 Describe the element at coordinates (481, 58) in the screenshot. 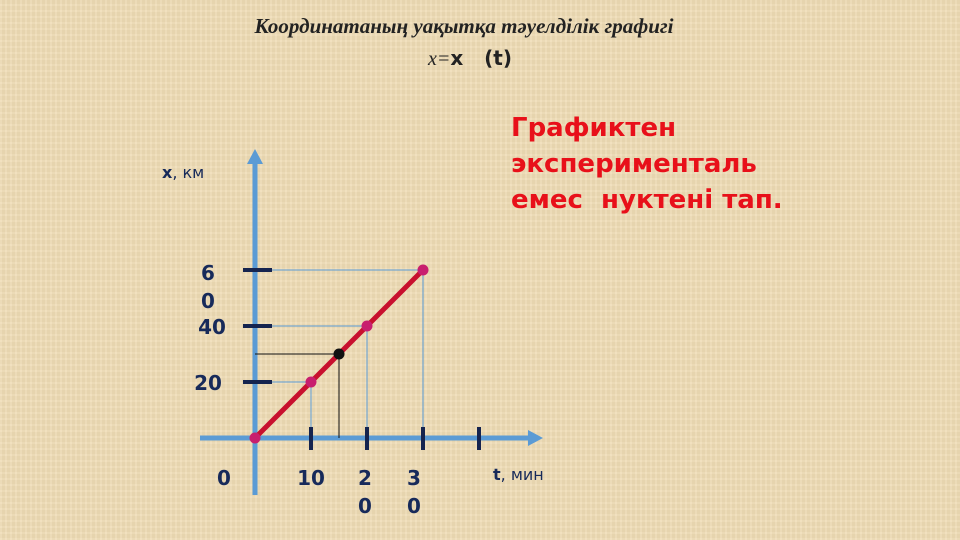

I see `formula-rhs: x (t)` at that location.